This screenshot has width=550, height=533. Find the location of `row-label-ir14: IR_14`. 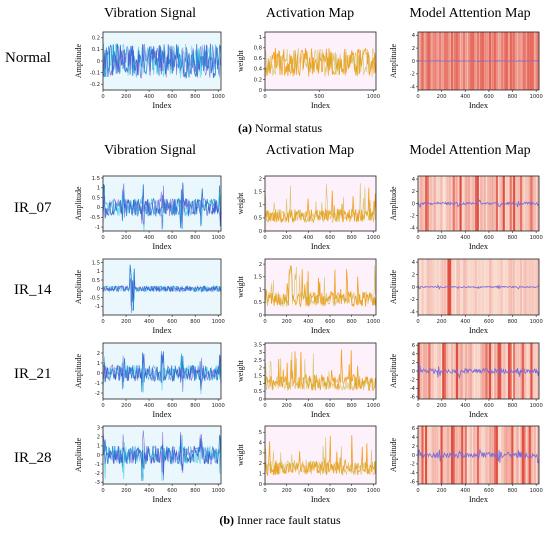

row-label-ir14: IR_14 is located at coordinates (33, 290).